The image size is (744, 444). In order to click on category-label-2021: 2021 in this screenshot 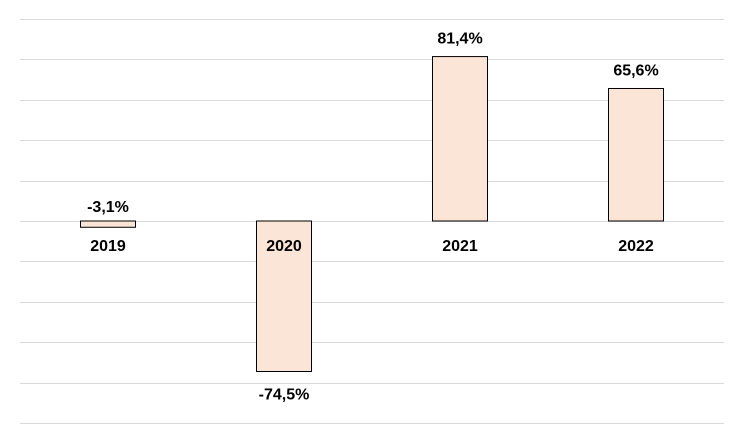, I will do `click(460, 246)`.